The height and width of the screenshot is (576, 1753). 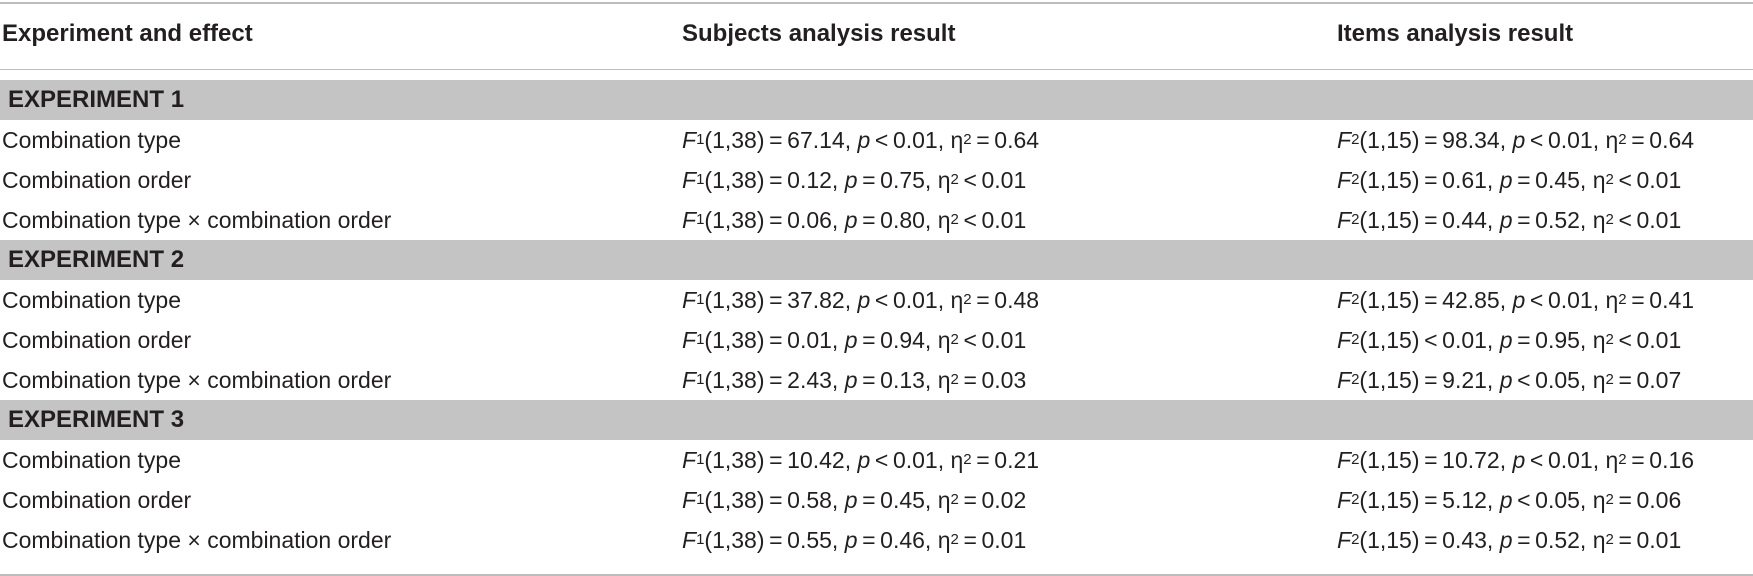 I want to click on header-subjects-analysis: Subjects analysis result, so click(x=819, y=33).